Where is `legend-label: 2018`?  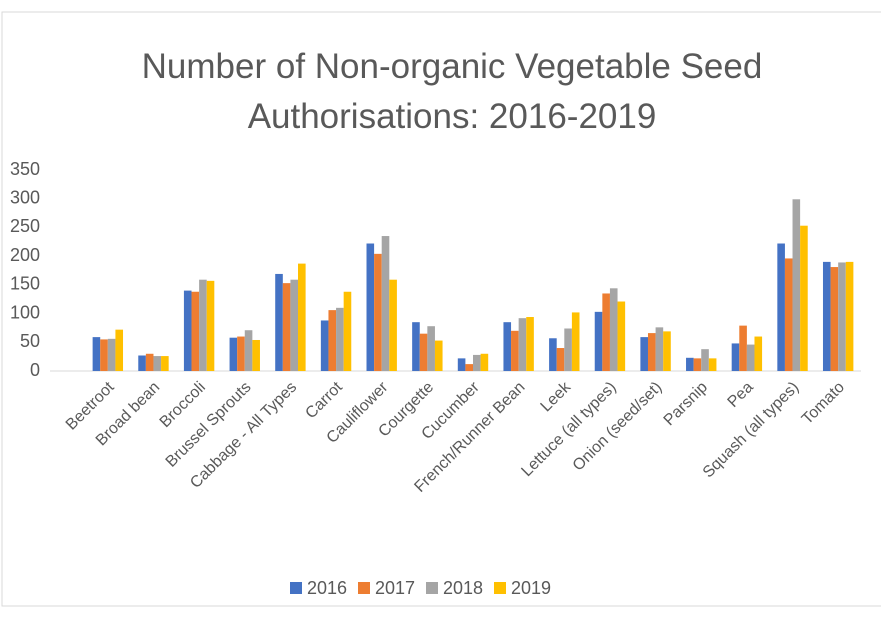
legend-label: 2018 is located at coordinates (463, 588).